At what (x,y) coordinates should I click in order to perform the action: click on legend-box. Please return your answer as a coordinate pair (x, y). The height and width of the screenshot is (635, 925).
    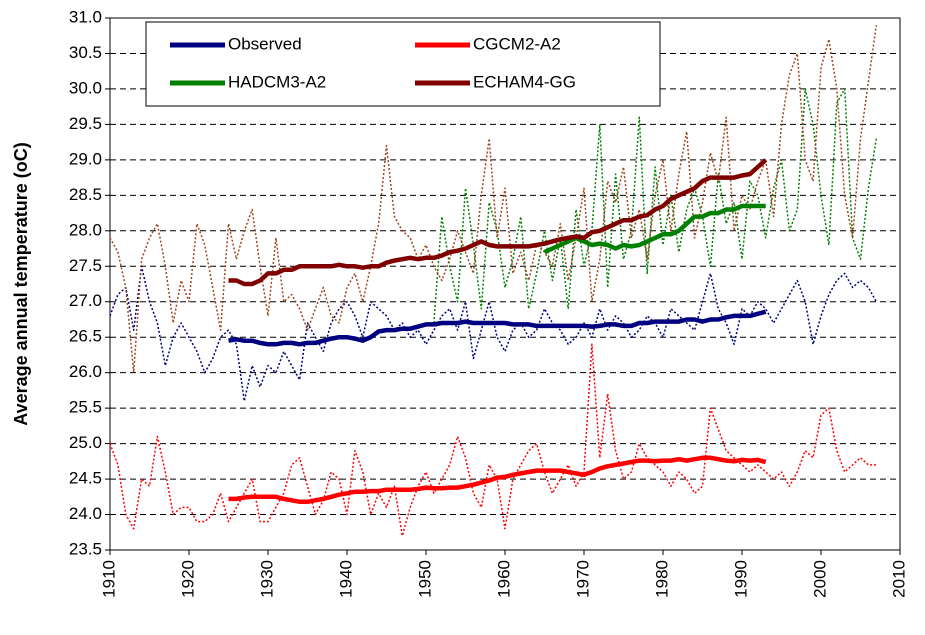
    Looking at the image, I should click on (403, 64).